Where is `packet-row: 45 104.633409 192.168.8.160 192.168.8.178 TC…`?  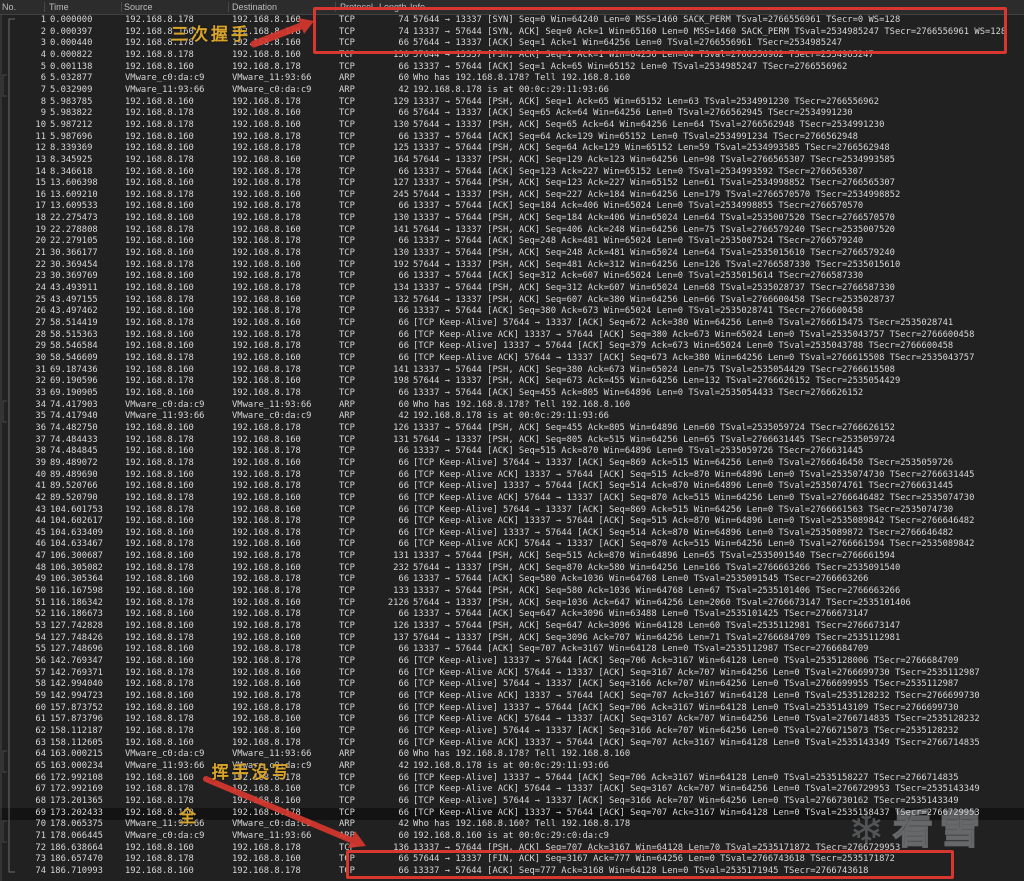 packet-row: 45 104.633409 192.168.8.160 192.168.8.178 TC… is located at coordinates (512, 534).